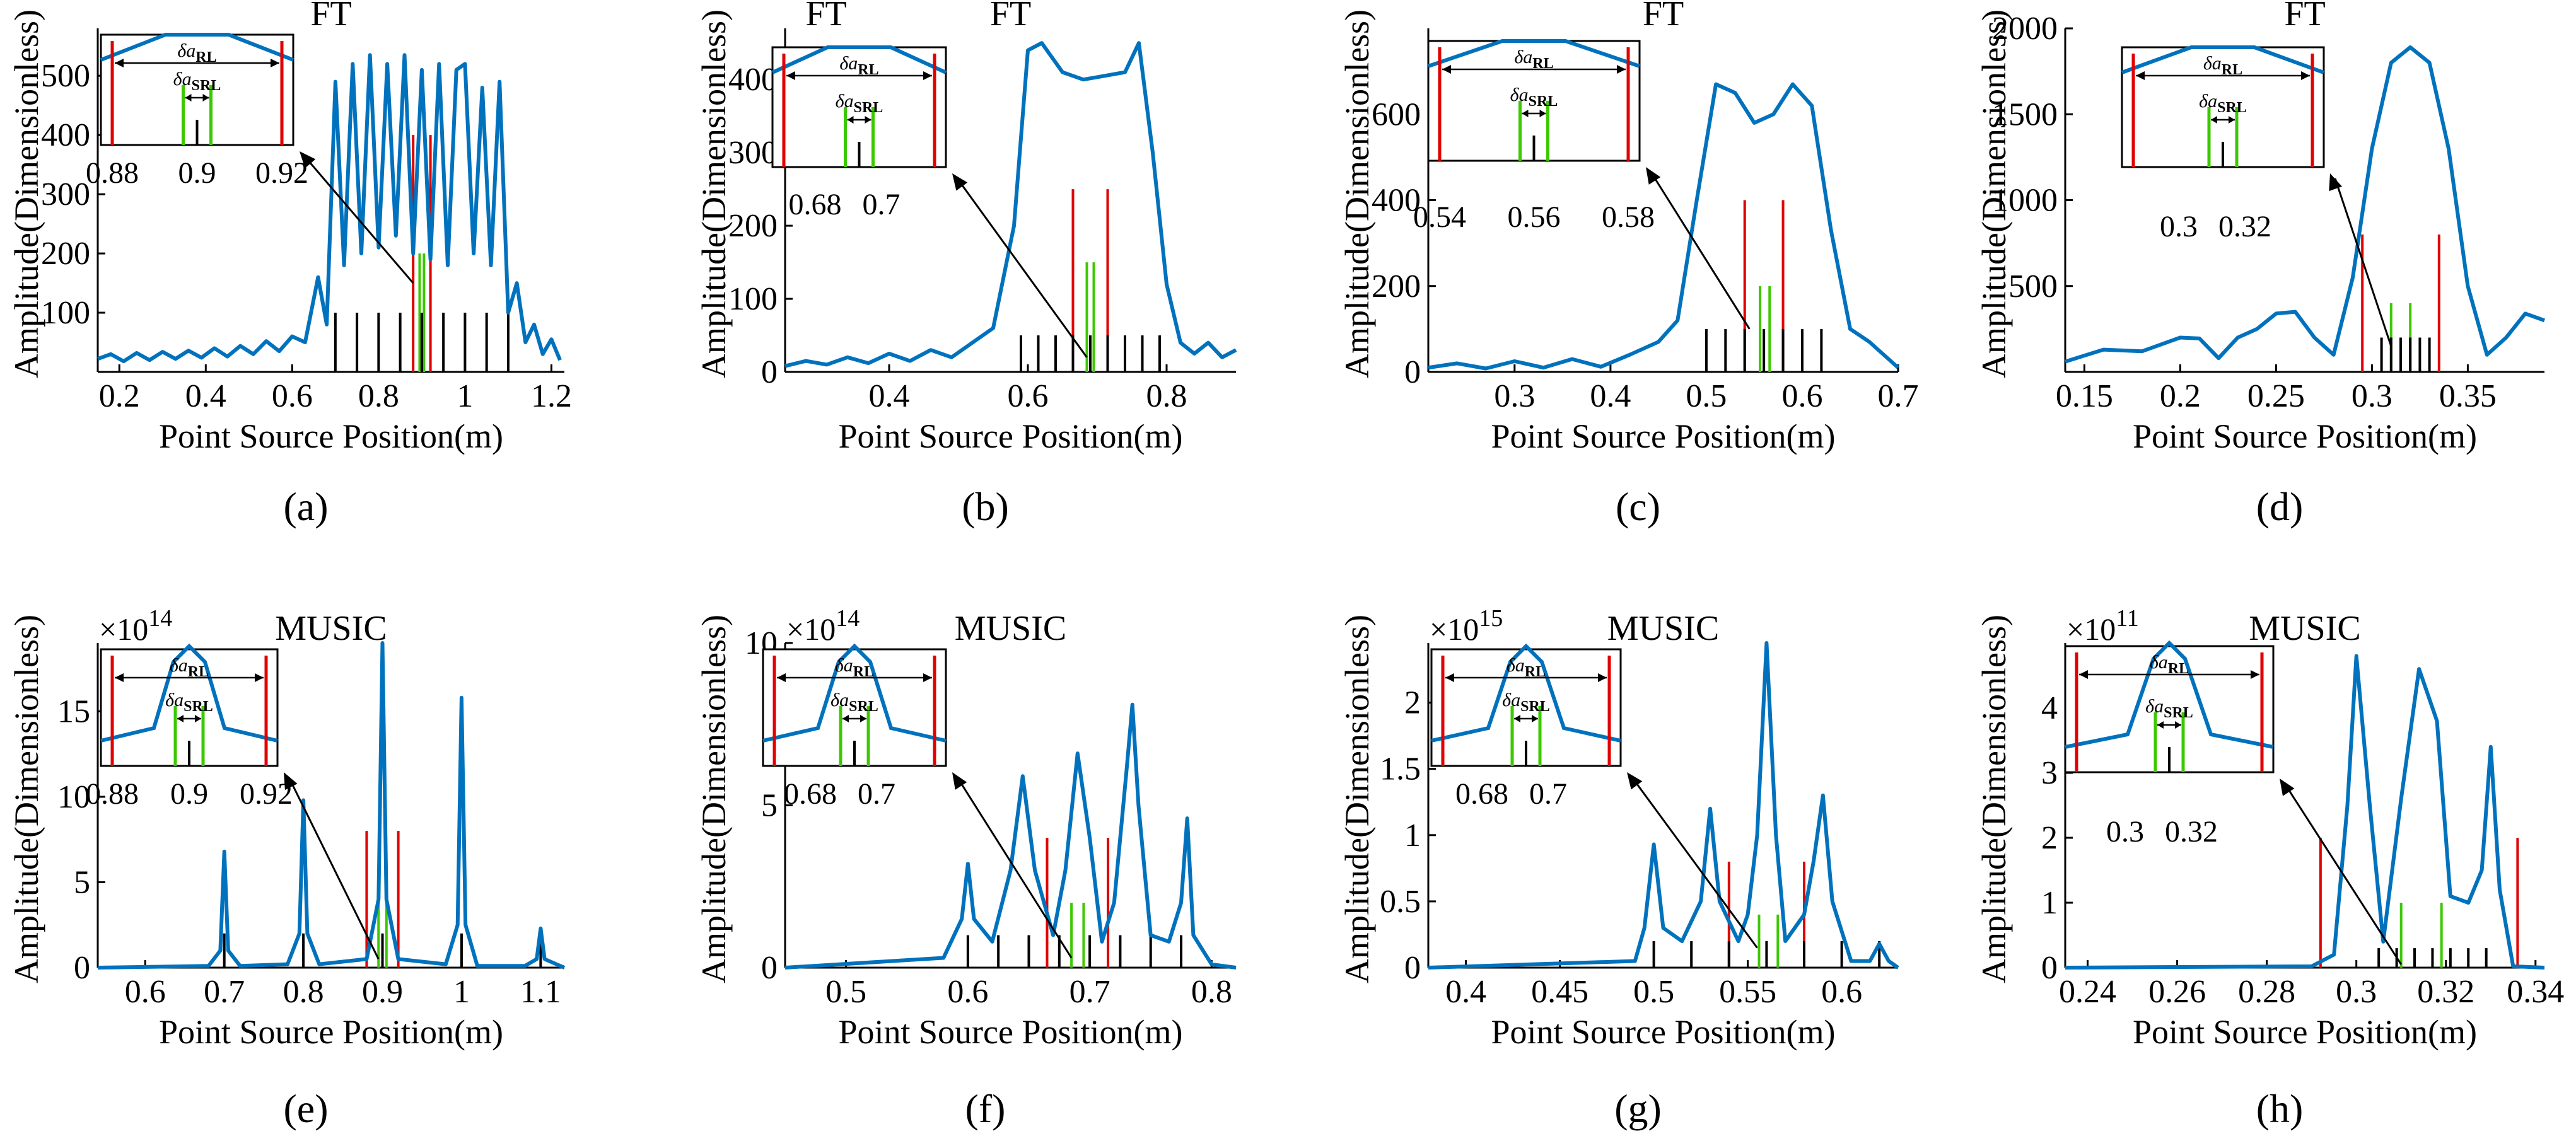 The height and width of the screenshot is (1141, 2576). What do you see at coordinates (197, 173) in the screenshot?
I see `inset-tick-label: 0.9` at bounding box center [197, 173].